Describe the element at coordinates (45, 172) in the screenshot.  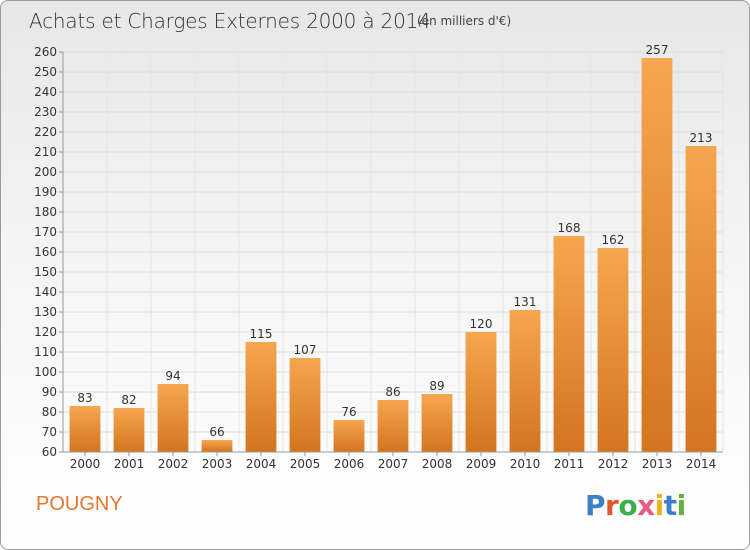
I see `y-tick-label: 200` at that location.